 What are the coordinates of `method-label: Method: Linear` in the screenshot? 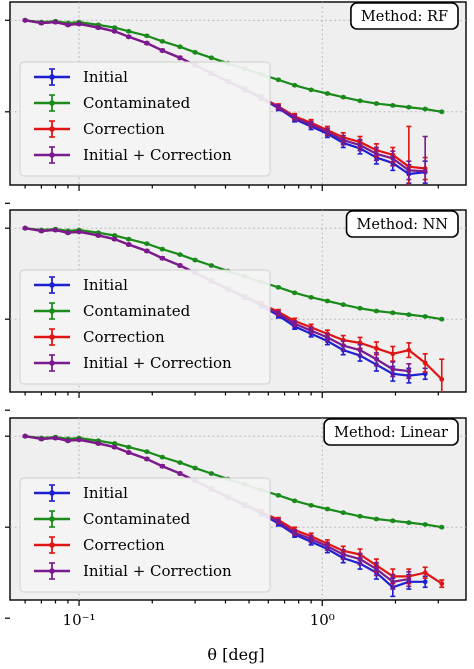 It's located at (391, 433).